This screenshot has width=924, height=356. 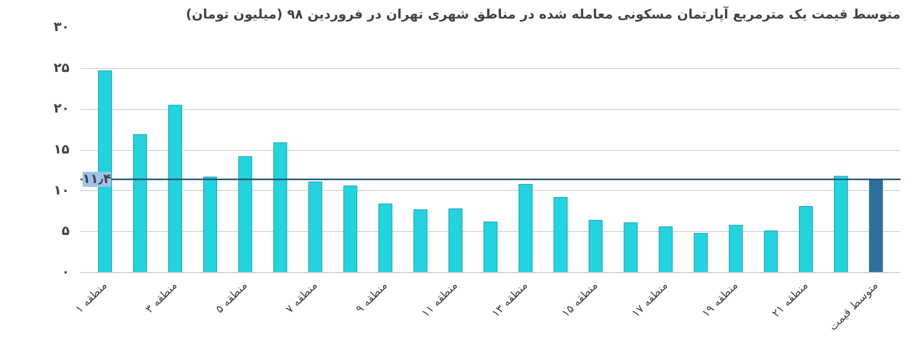 What do you see at coordinates (62, 68) in the screenshot?
I see `y-tick-label: ۲۵` at bounding box center [62, 68].